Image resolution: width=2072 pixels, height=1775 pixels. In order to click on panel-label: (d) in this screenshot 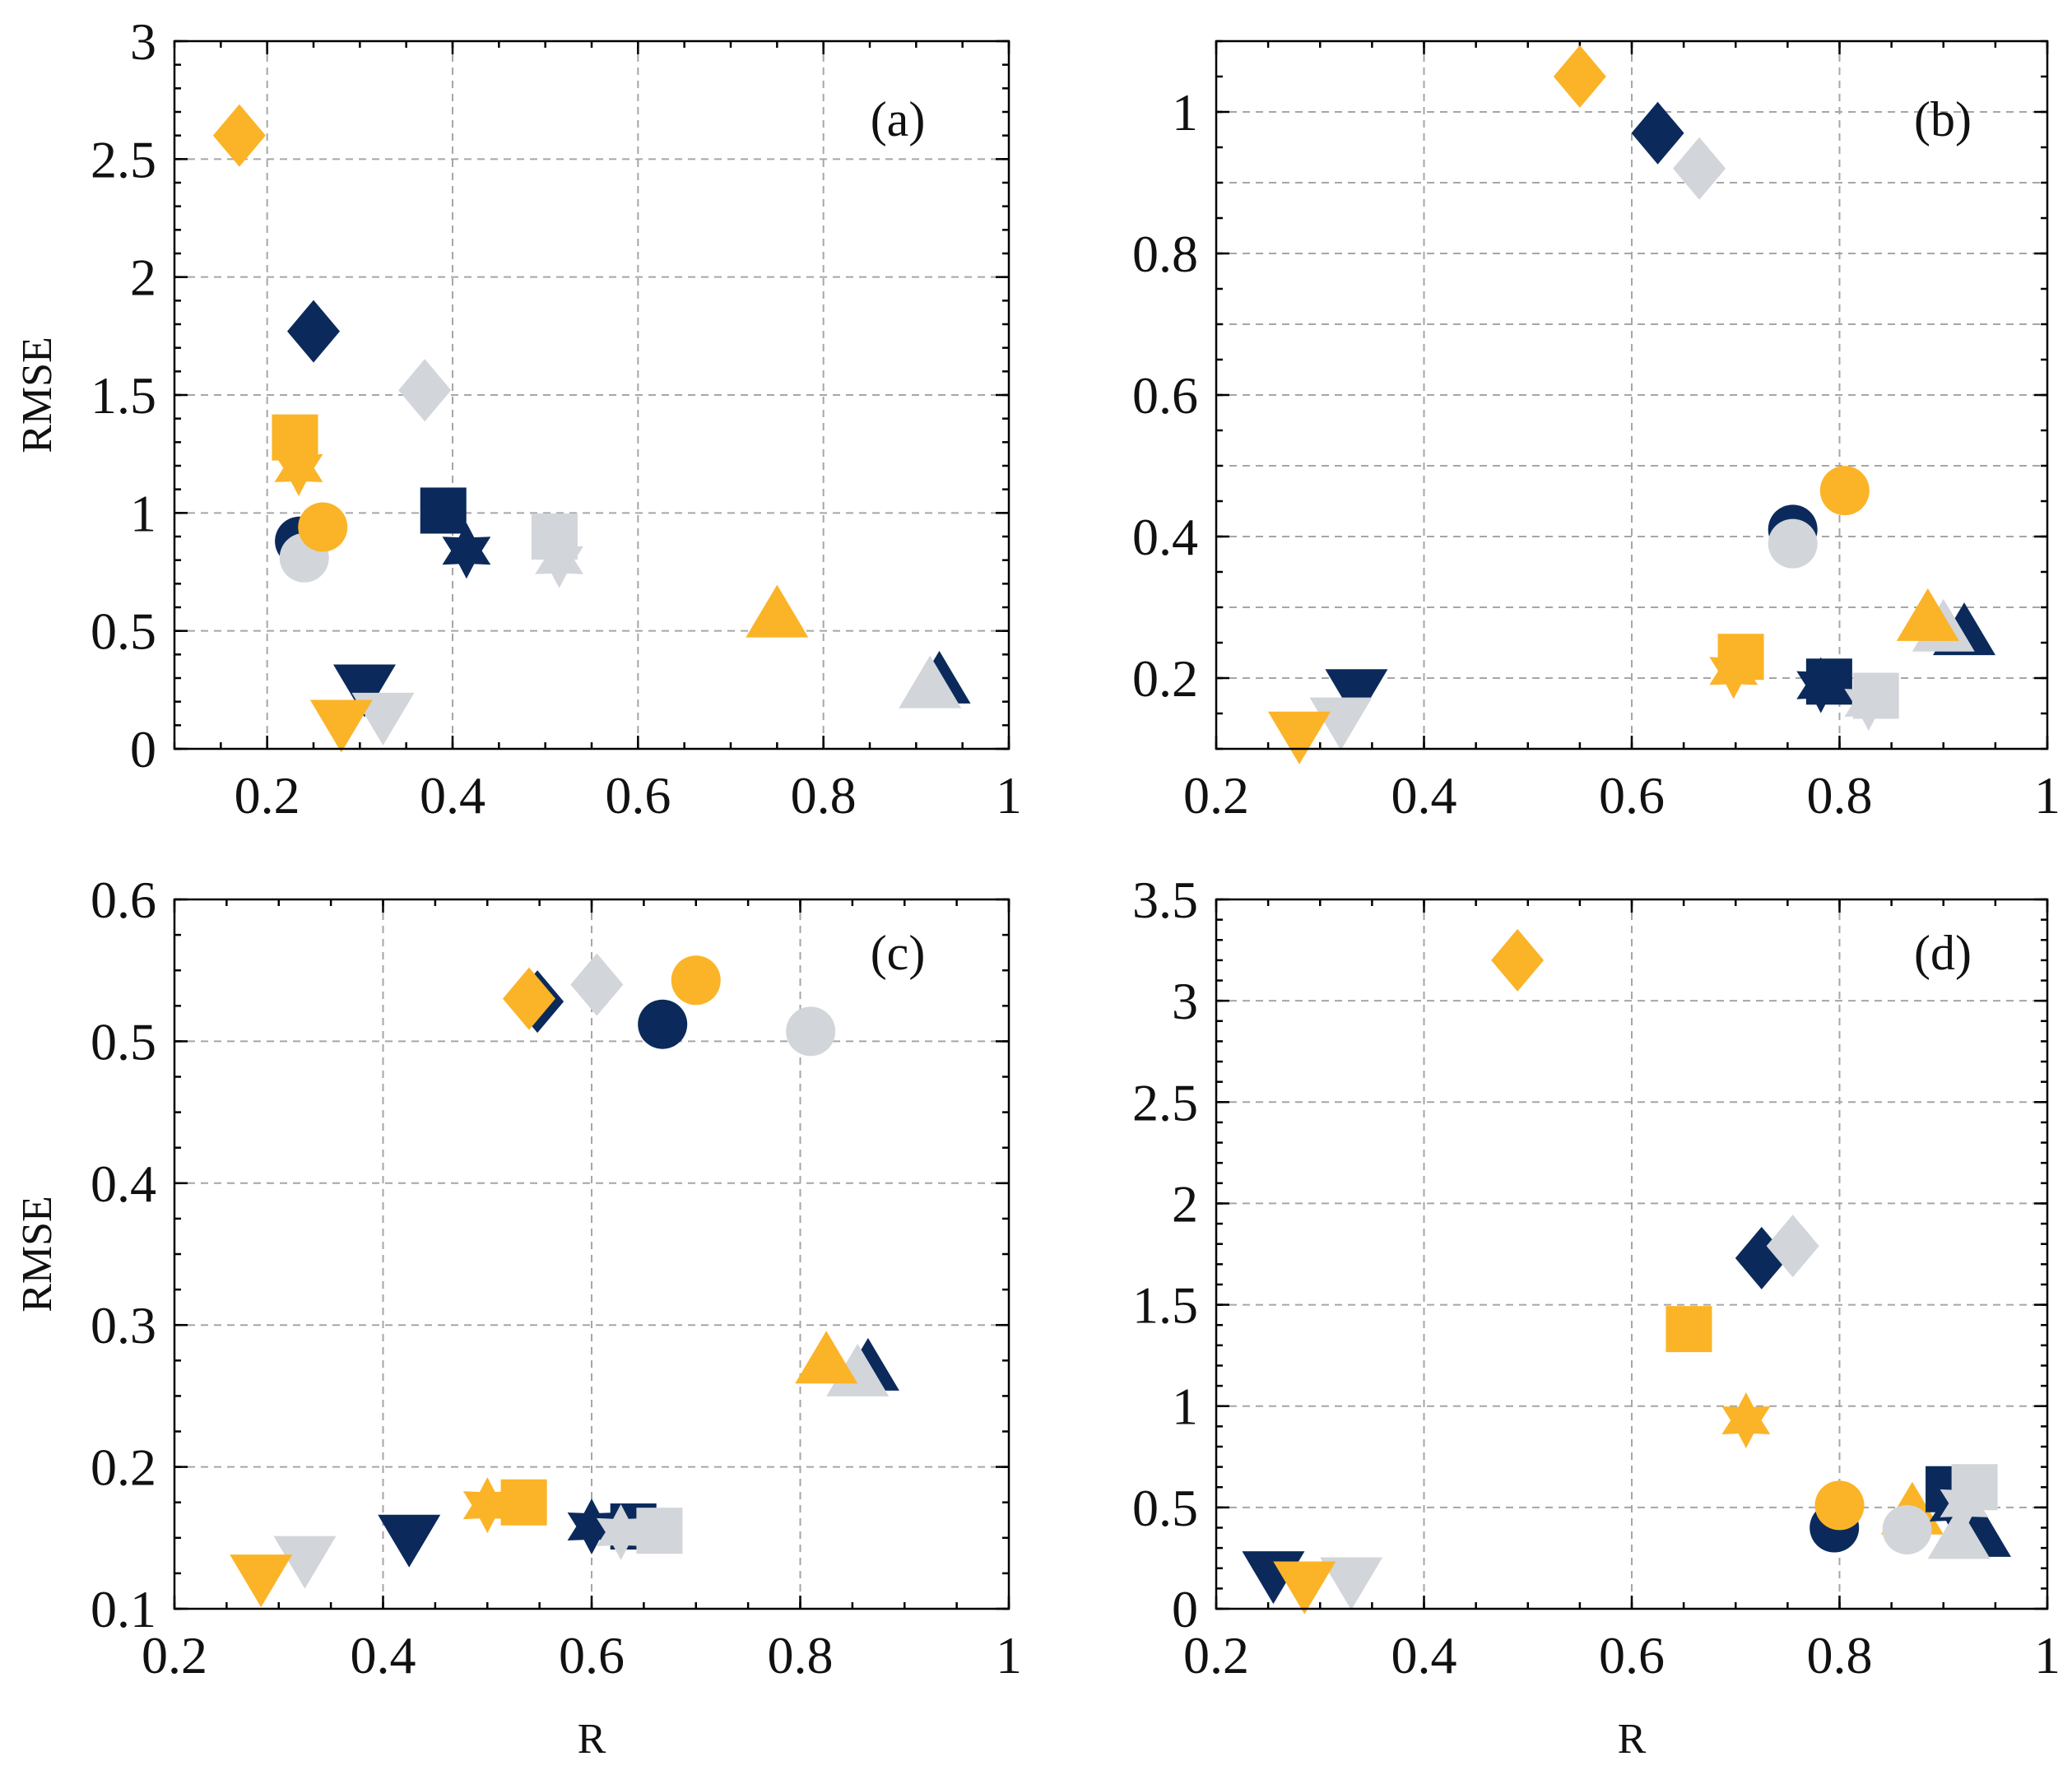, I will do `click(1943, 953)`.